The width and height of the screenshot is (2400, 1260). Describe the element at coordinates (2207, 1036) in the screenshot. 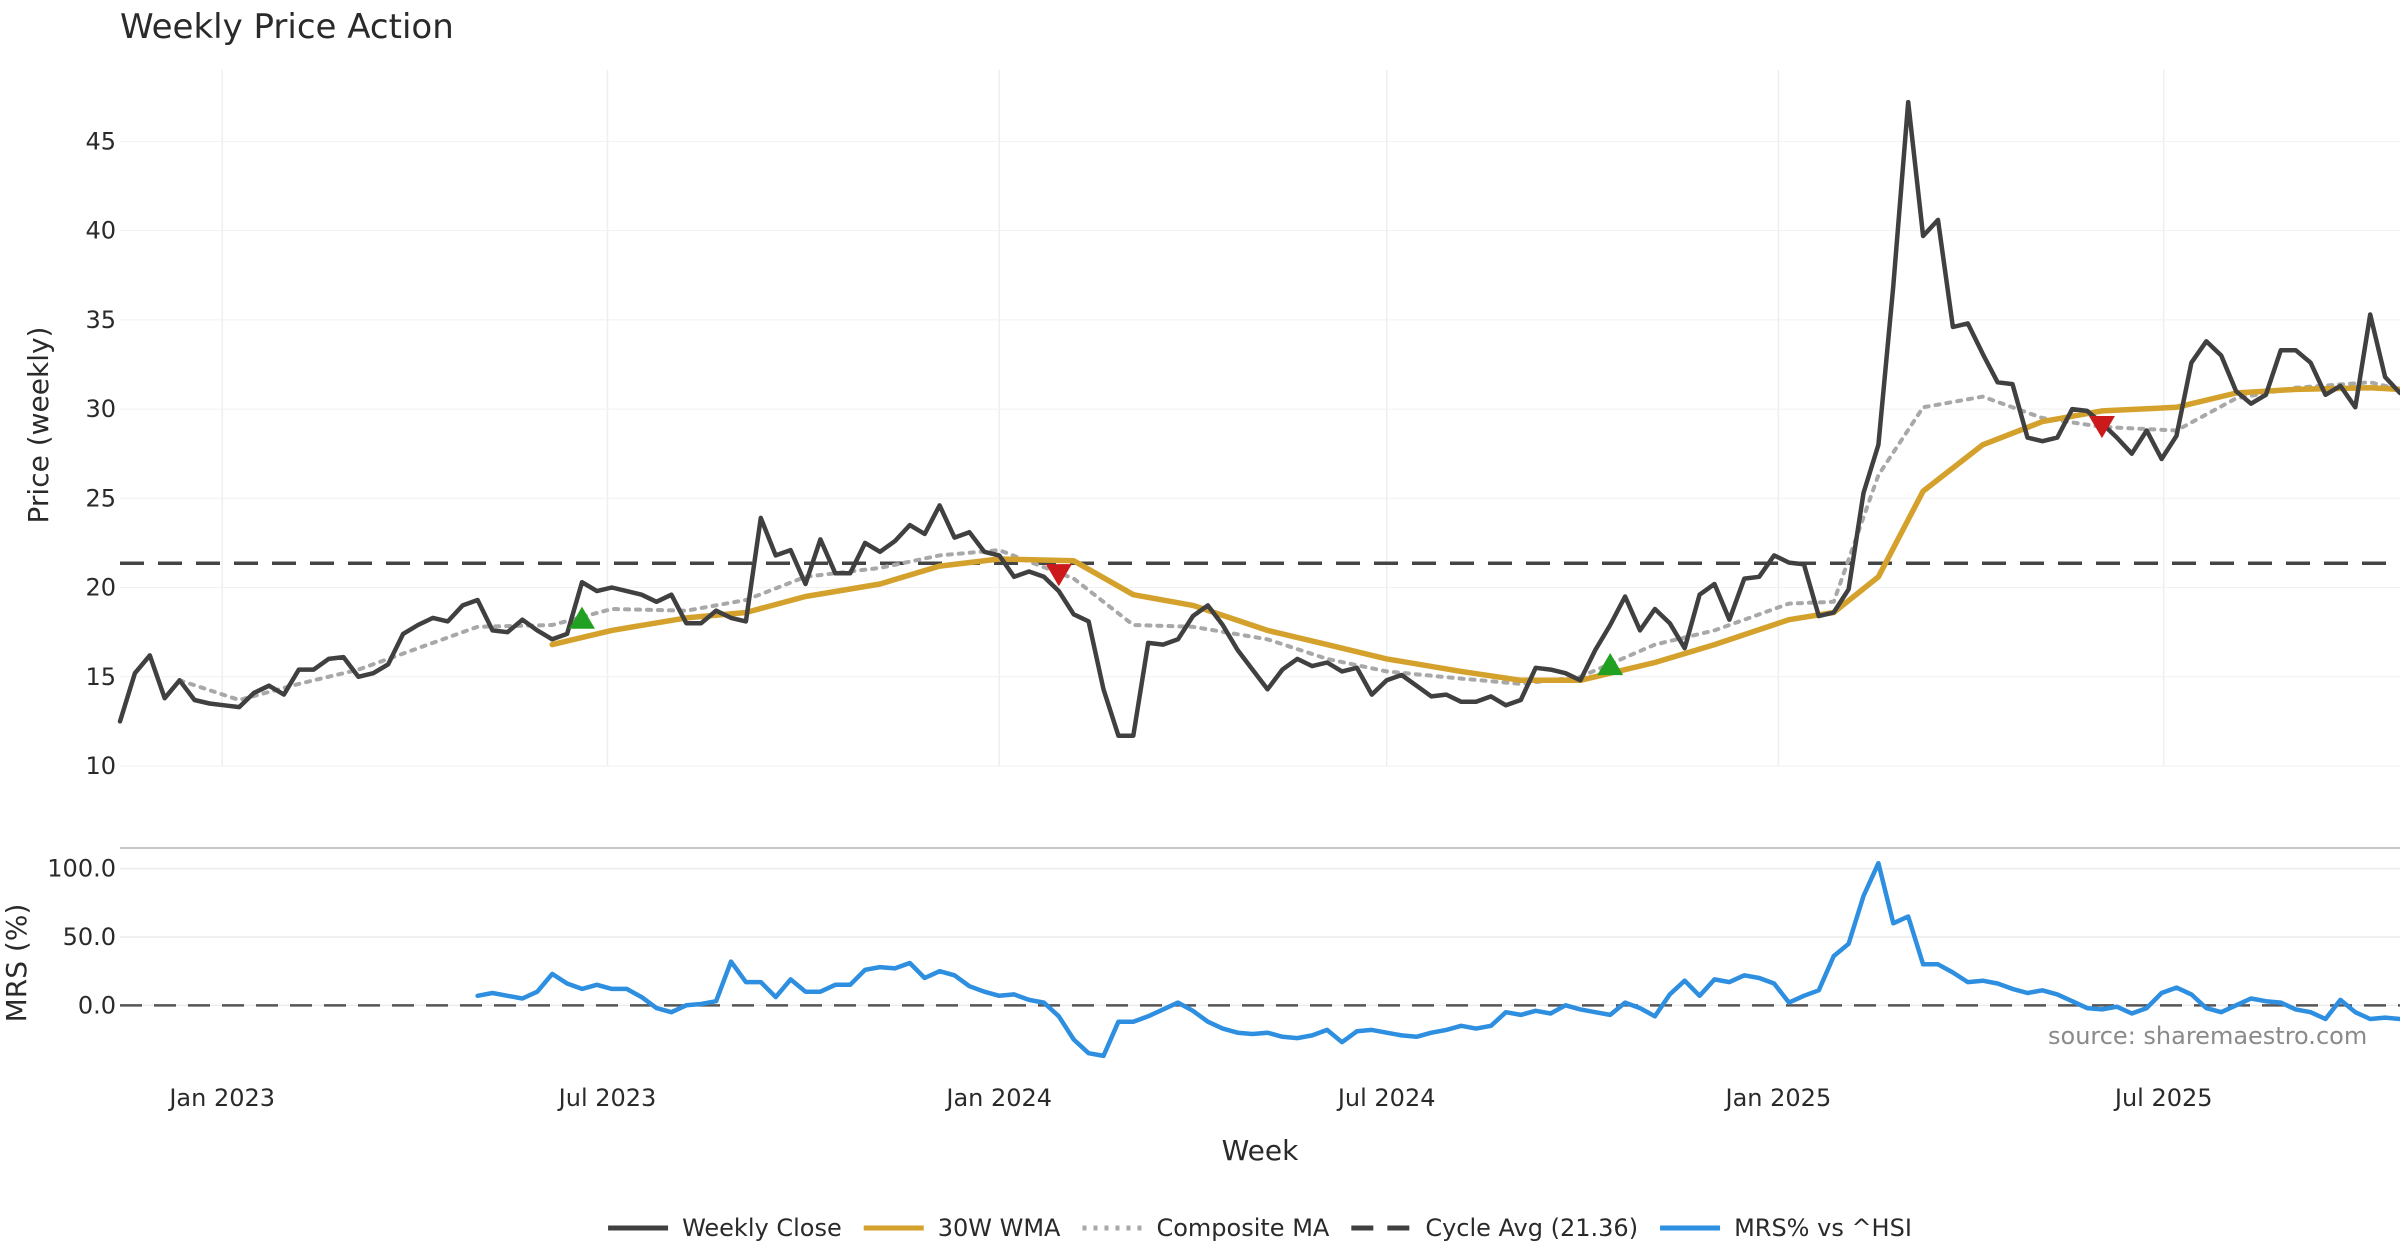

I see `source-note: source: sharemaestro.com` at that location.